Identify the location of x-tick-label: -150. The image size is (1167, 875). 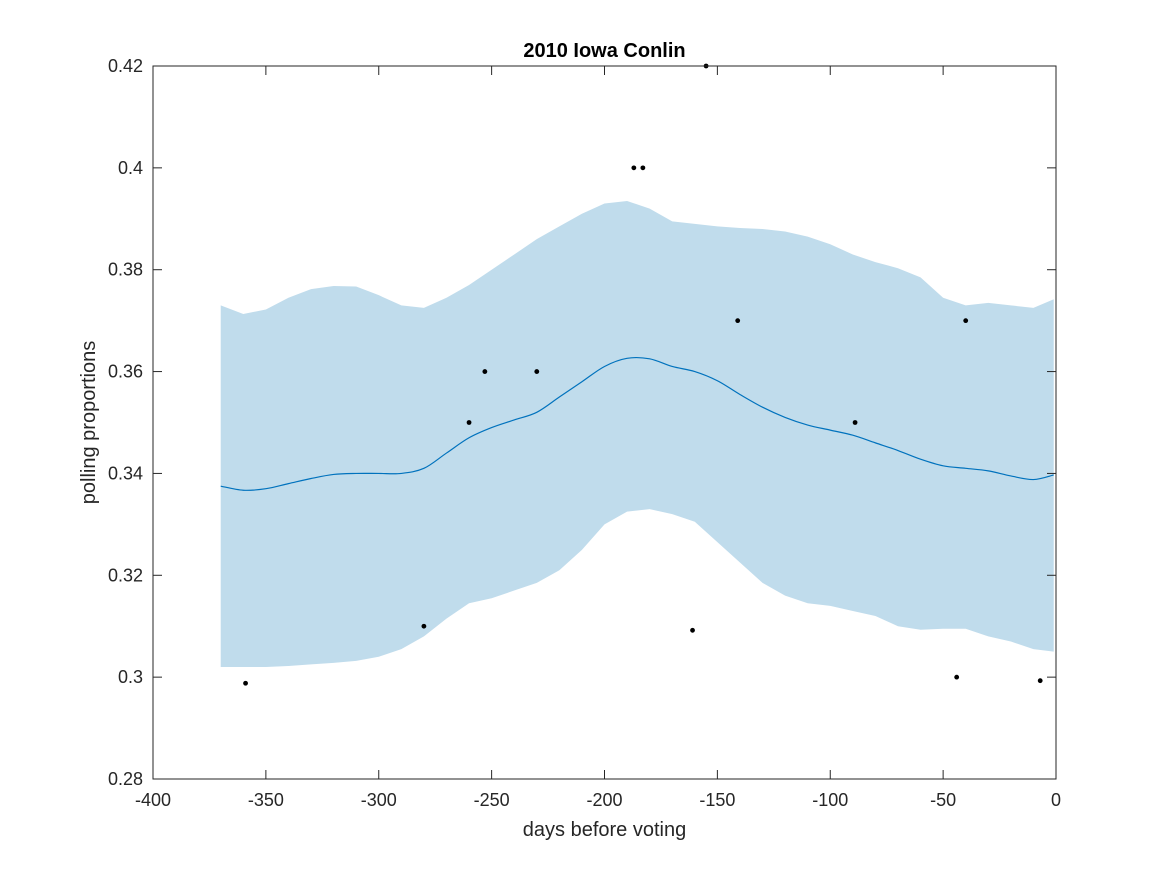
(717, 800).